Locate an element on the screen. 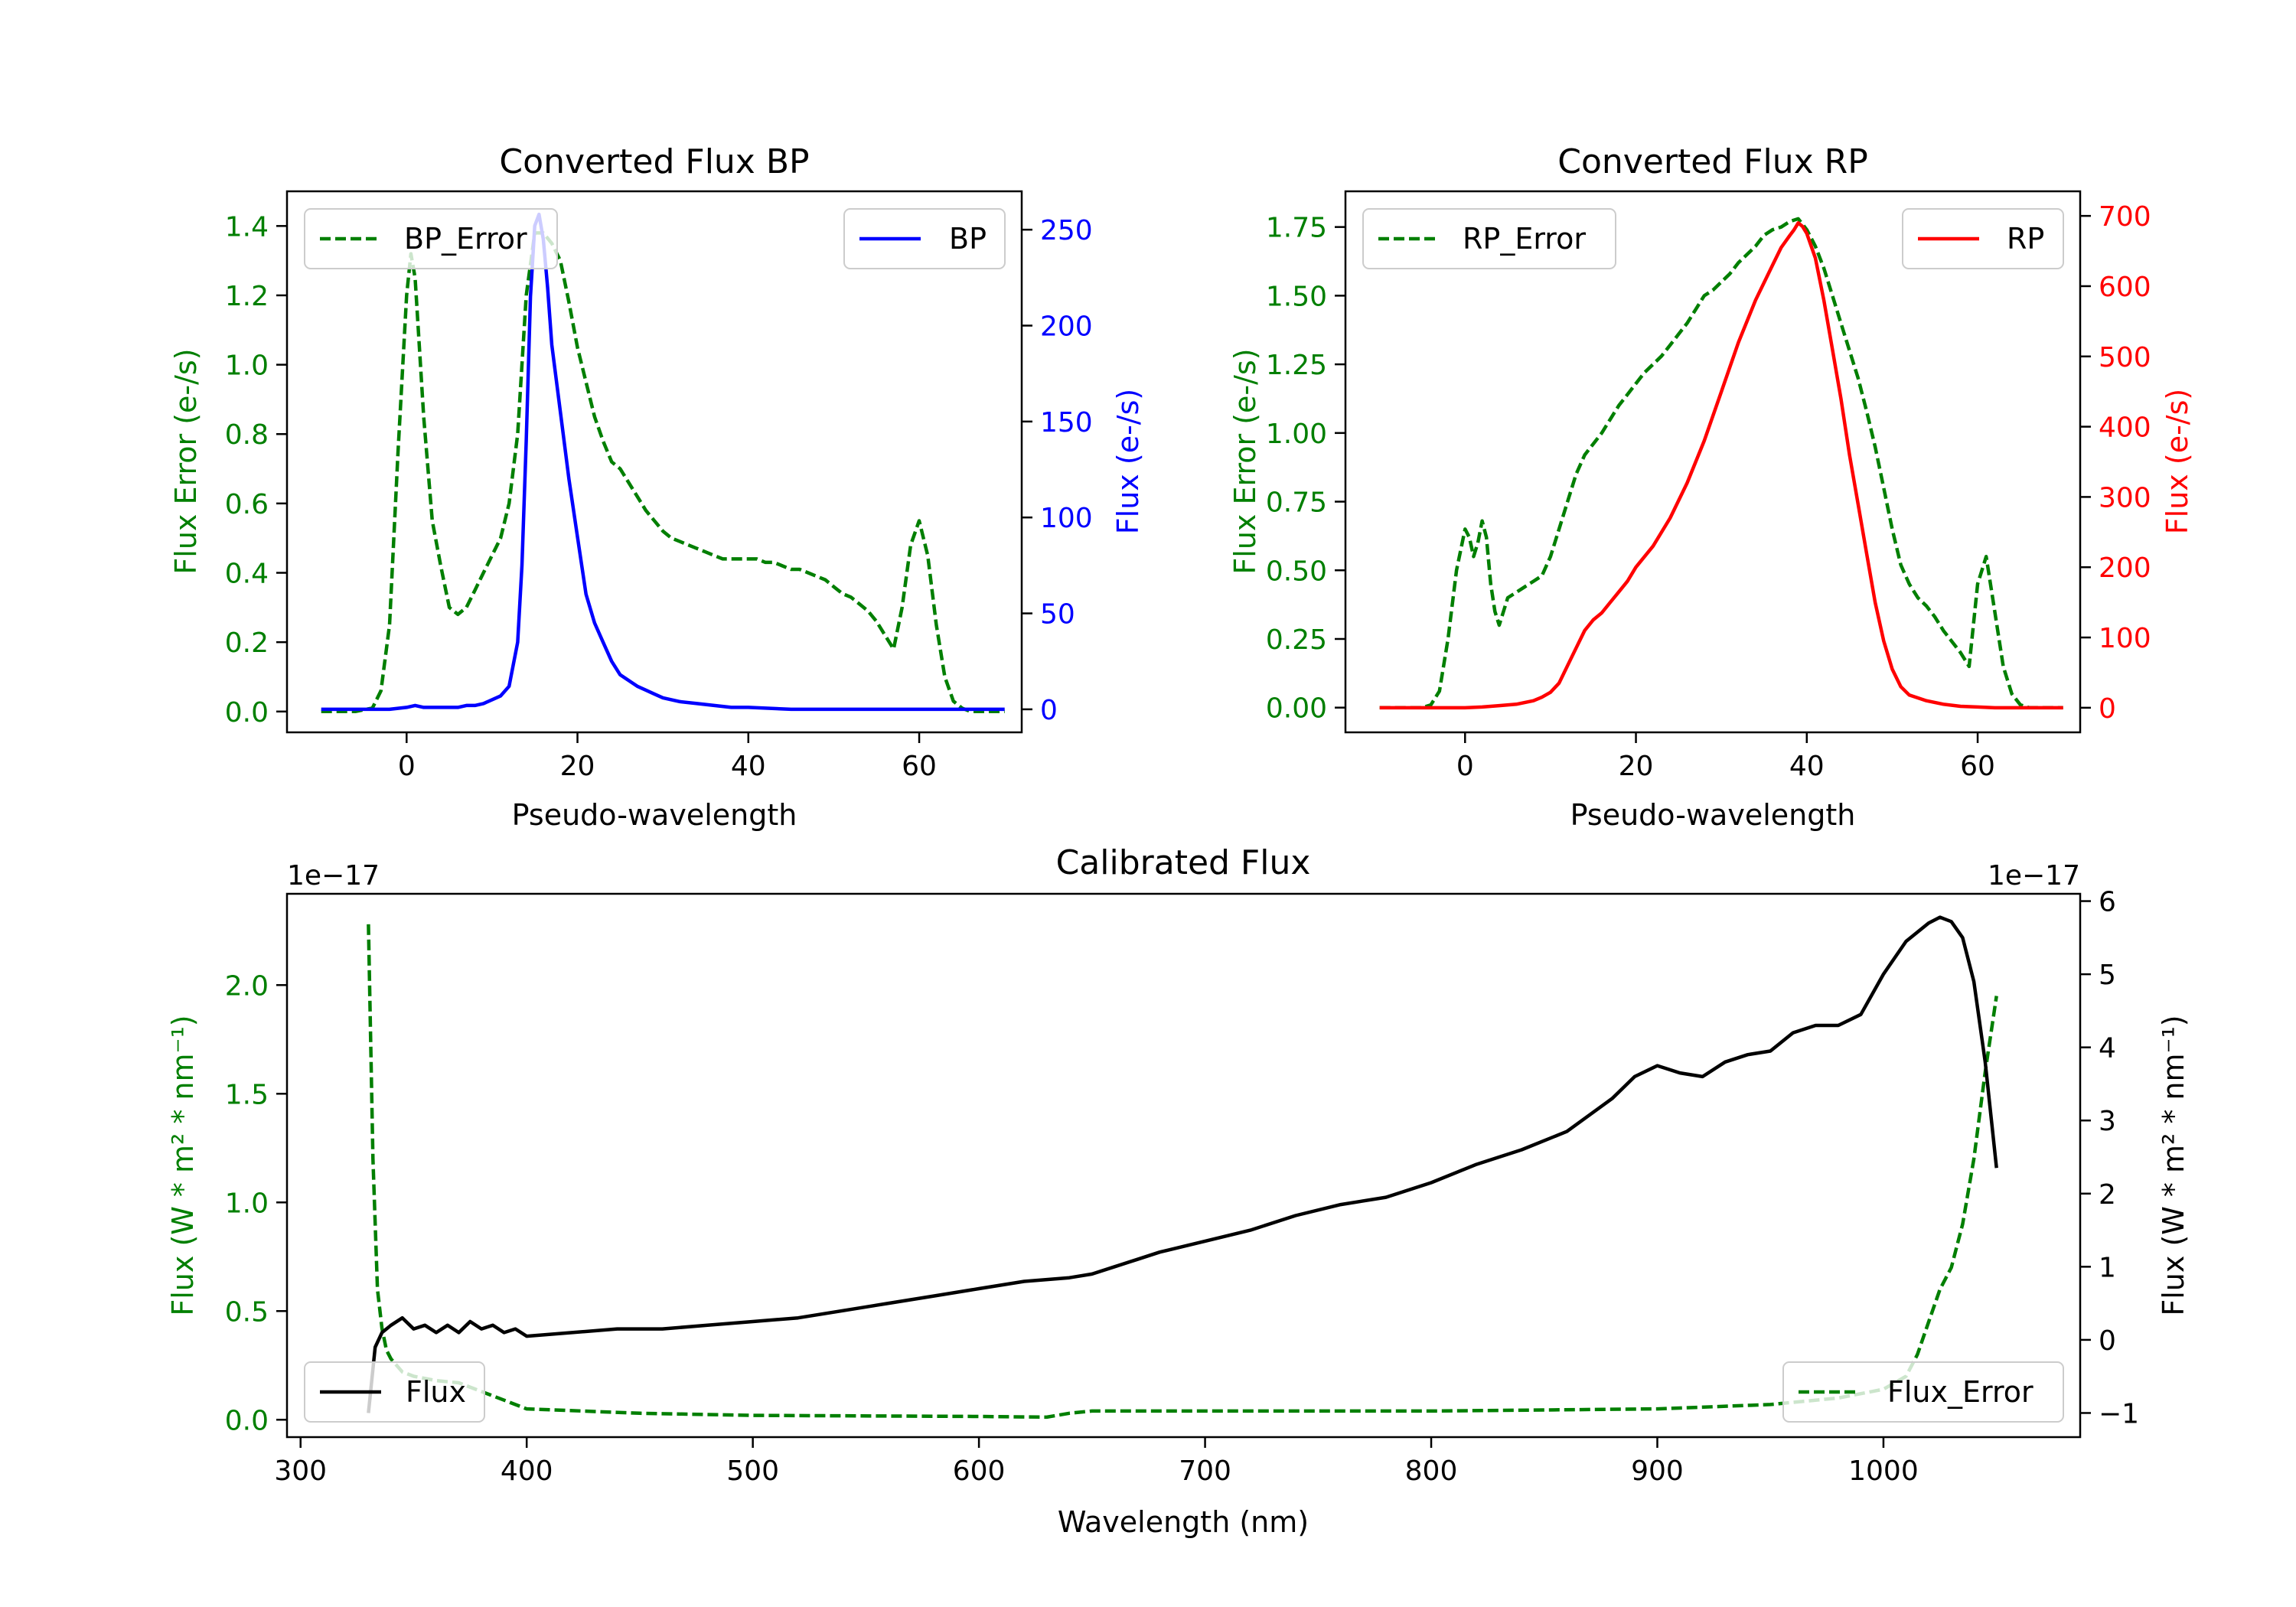 The image size is (2296, 1607). rp-error-legend-label: RP_Error is located at coordinates (1524, 239).